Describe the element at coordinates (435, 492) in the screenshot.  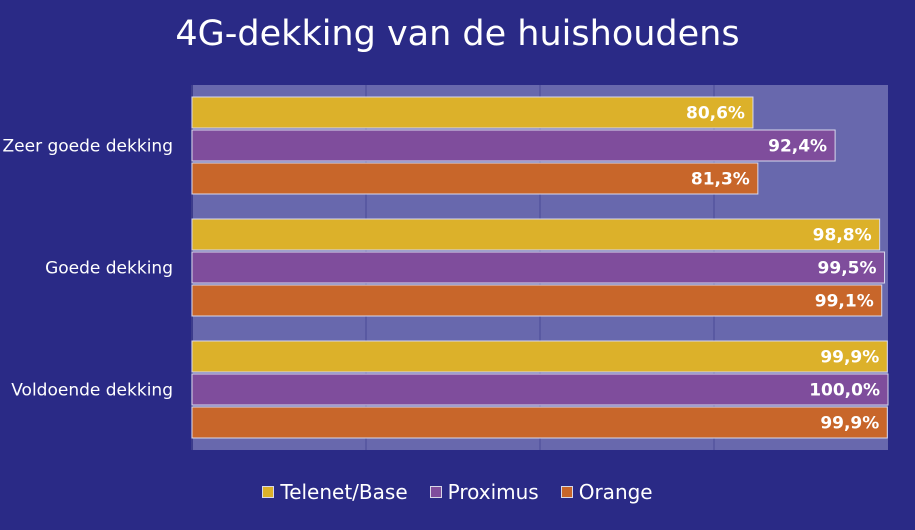
I see `legend-swatch-proximus` at that location.